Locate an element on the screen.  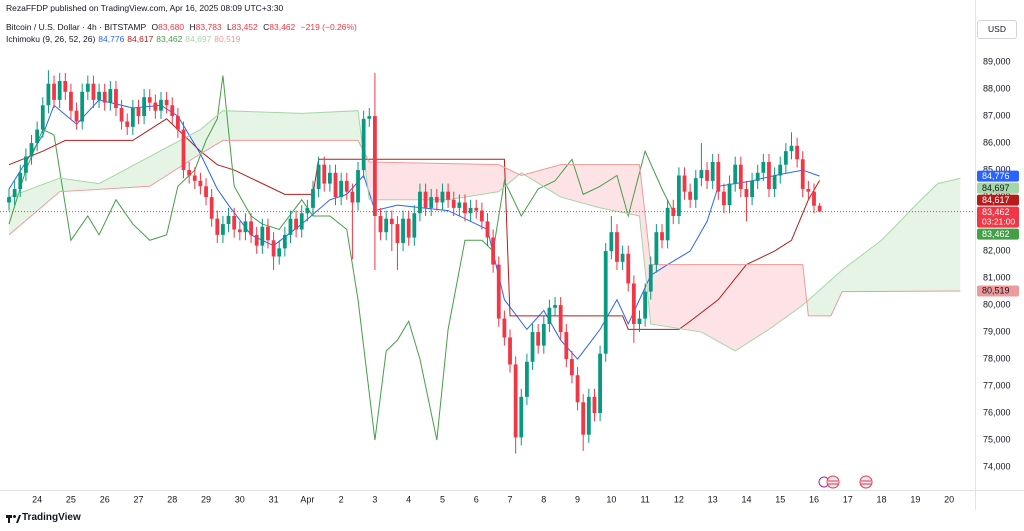
price-badge-label: 80,519 is located at coordinates (996, 291).